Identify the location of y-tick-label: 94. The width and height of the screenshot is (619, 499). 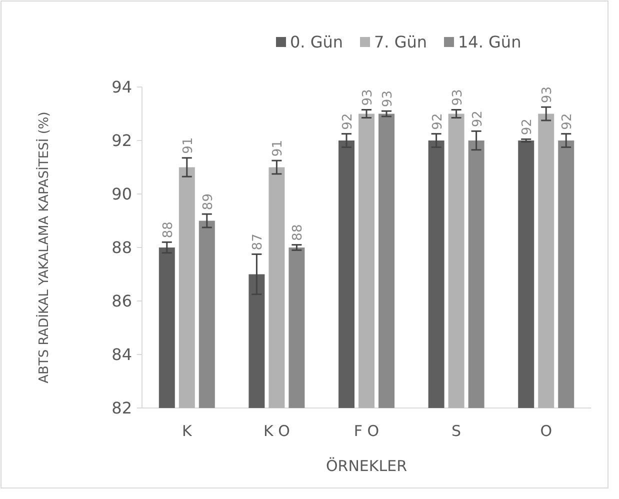
(122, 87).